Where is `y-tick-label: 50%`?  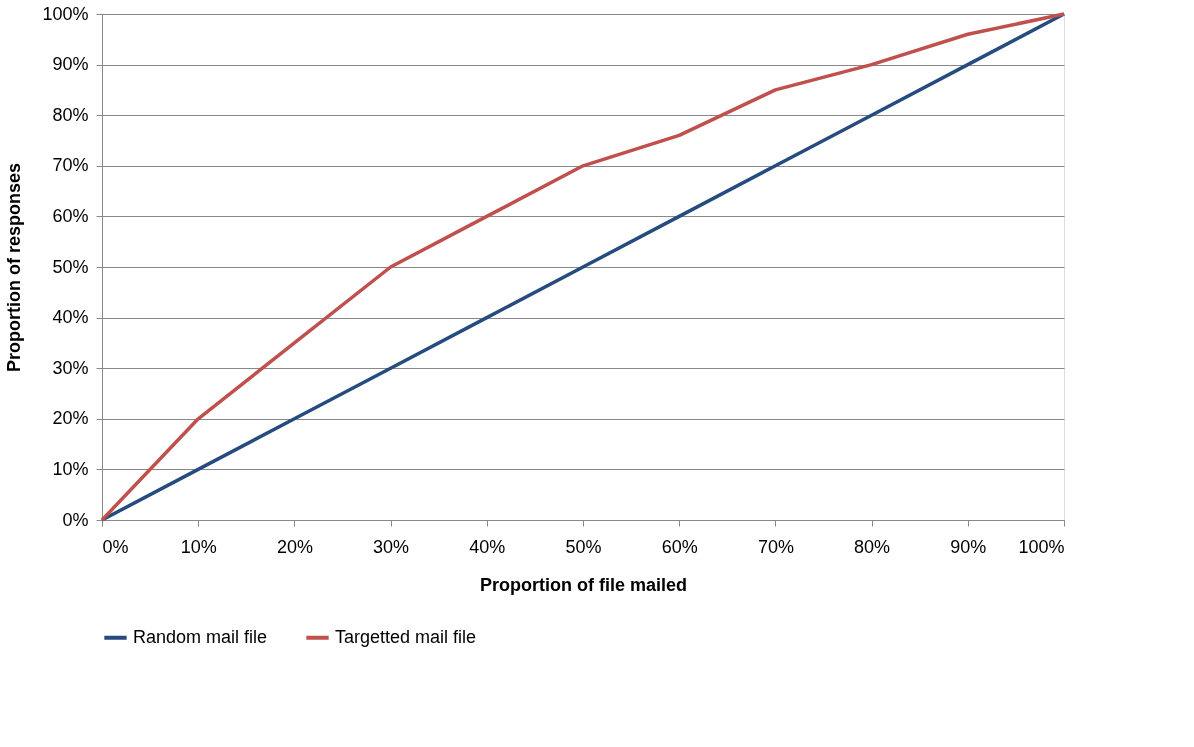 y-tick-label: 50% is located at coordinates (70, 266).